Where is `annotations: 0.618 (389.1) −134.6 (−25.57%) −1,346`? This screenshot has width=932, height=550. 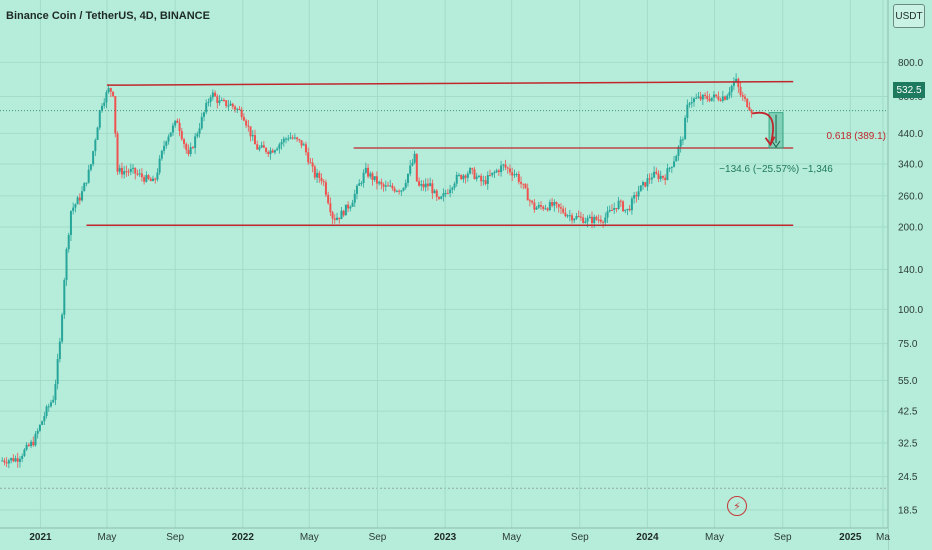 annotations: 0.618 (389.1) −134.6 (−25.57%) −1,346 is located at coordinates (802, 143).